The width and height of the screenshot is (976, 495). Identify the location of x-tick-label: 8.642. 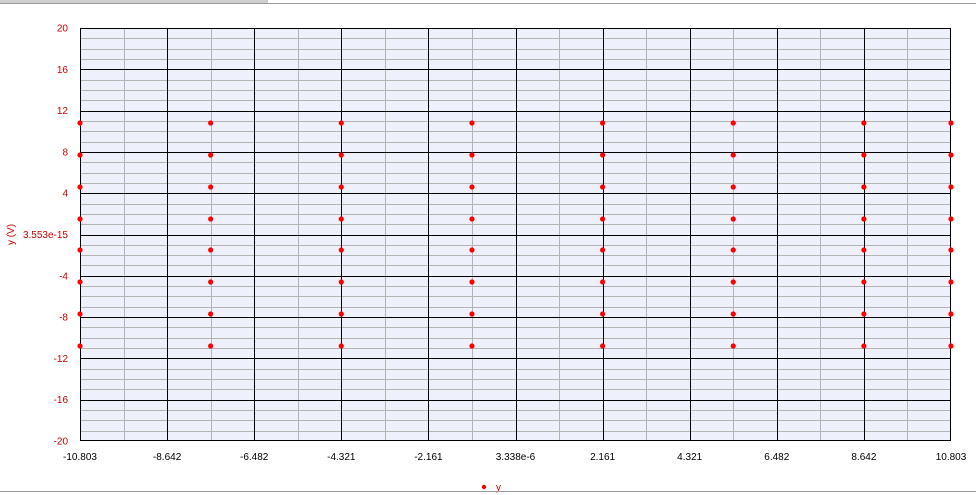
(863, 457).